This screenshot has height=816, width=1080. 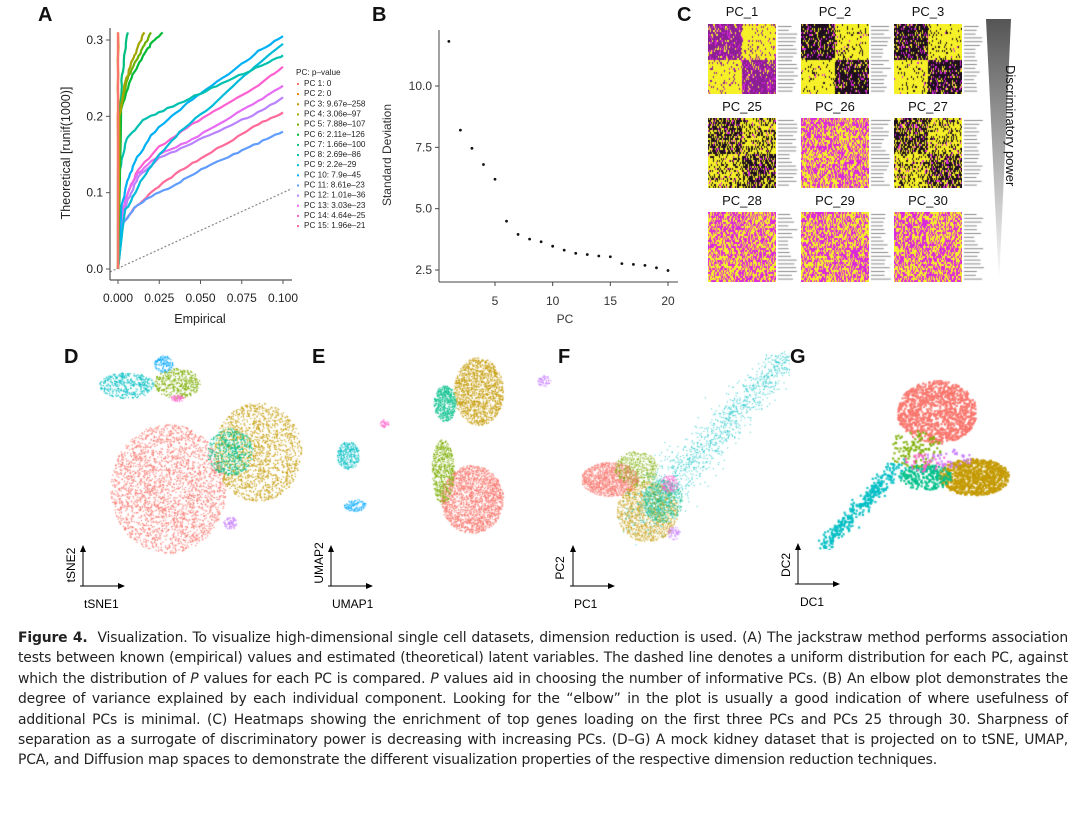 I want to click on panel-label-b: B, so click(x=379, y=15).